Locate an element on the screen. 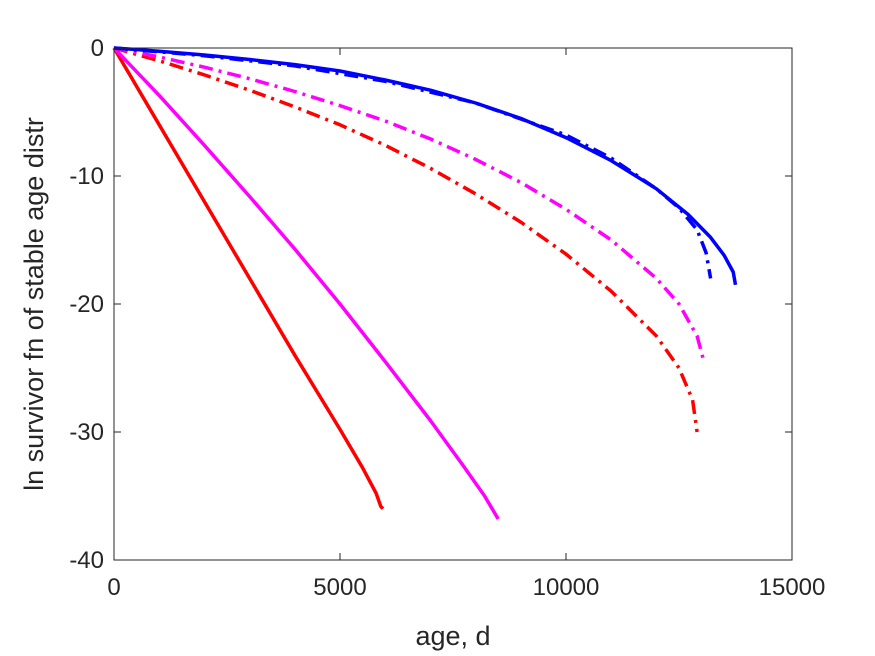 Image resolution: width=875 pixels, height=656 pixels. y-tick-label: -20 is located at coordinates (86, 304).